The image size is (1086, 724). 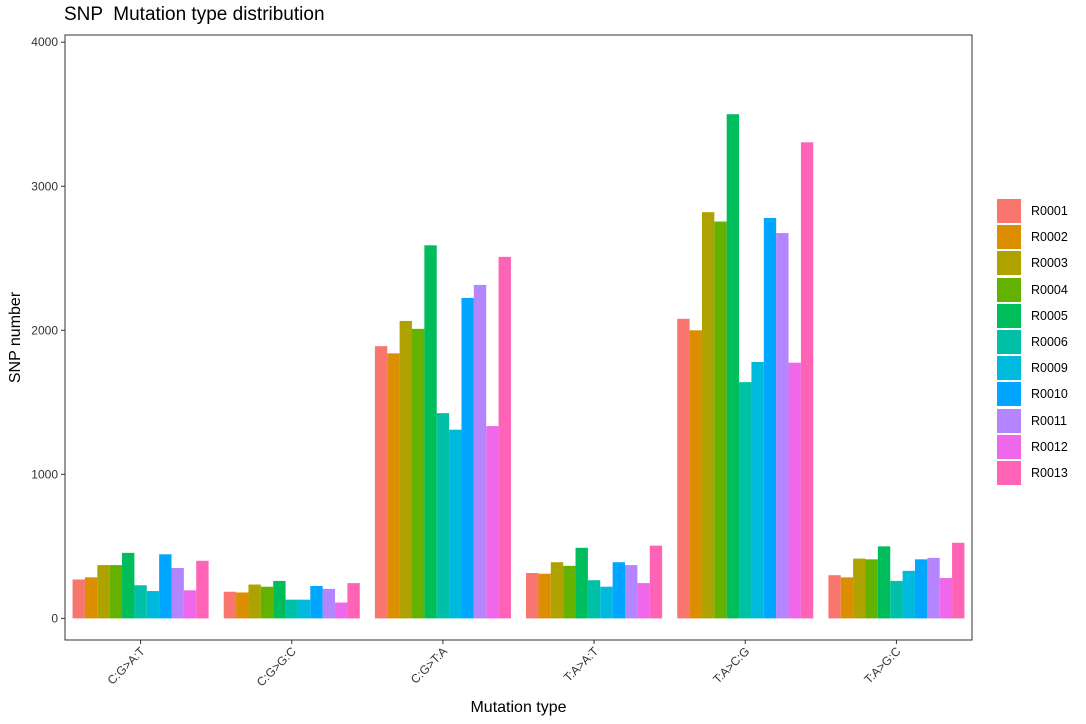 What do you see at coordinates (44, 474) in the screenshot?
I see `y-tick-label: 1000` at bounding box center [44, 474].